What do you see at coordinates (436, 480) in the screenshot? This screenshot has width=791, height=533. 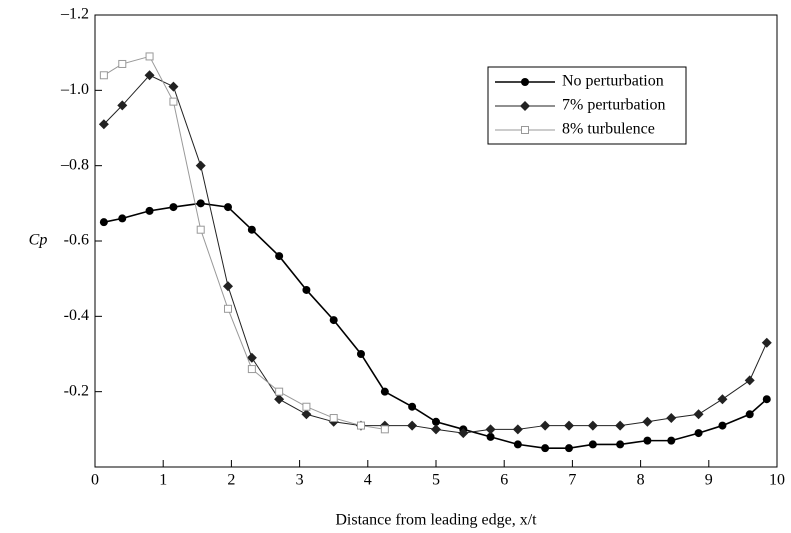 I see `x-tick-label: 5` at bounding box center [436, 480].